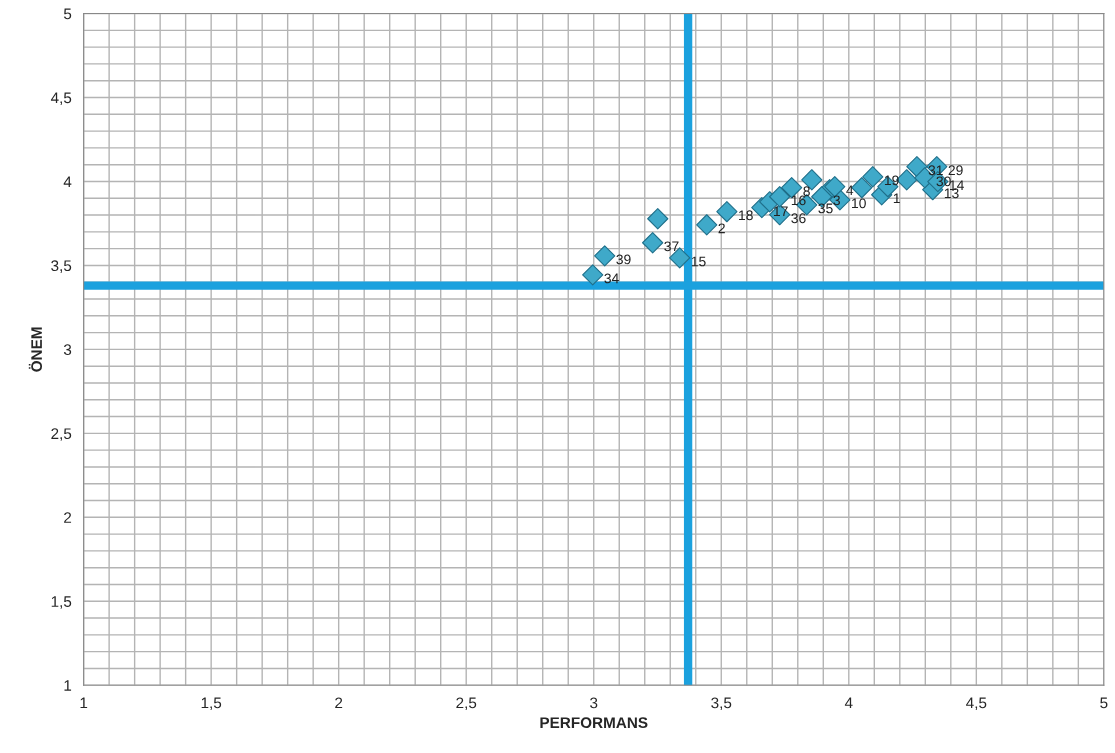 The width and height of the screenshot is (1115, 753). I want to click on y-tick-label: 1,5, so click(61, 602).